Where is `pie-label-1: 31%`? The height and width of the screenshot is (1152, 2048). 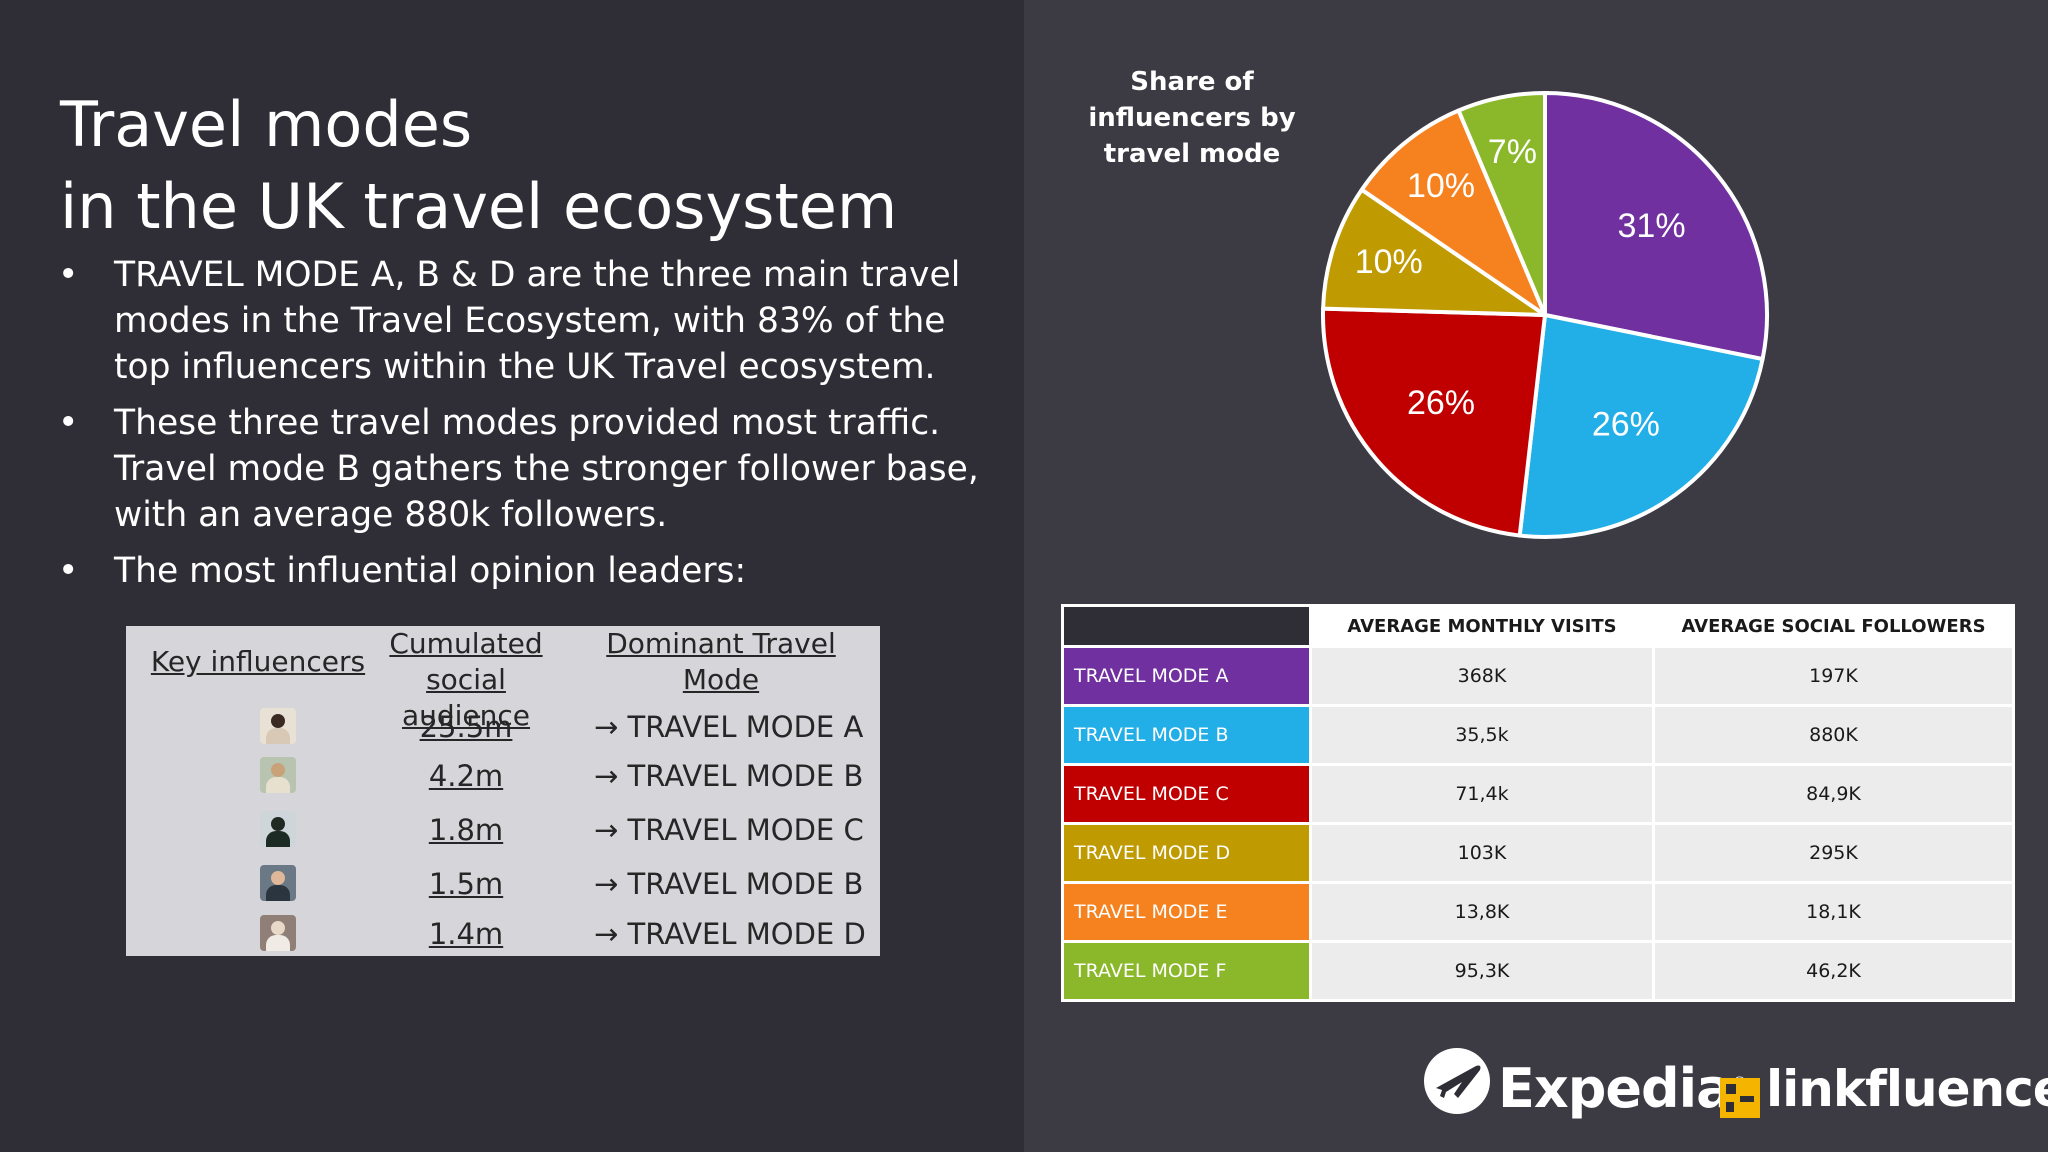 pie-label-1: 31% is located at coordinates (1652, 226).